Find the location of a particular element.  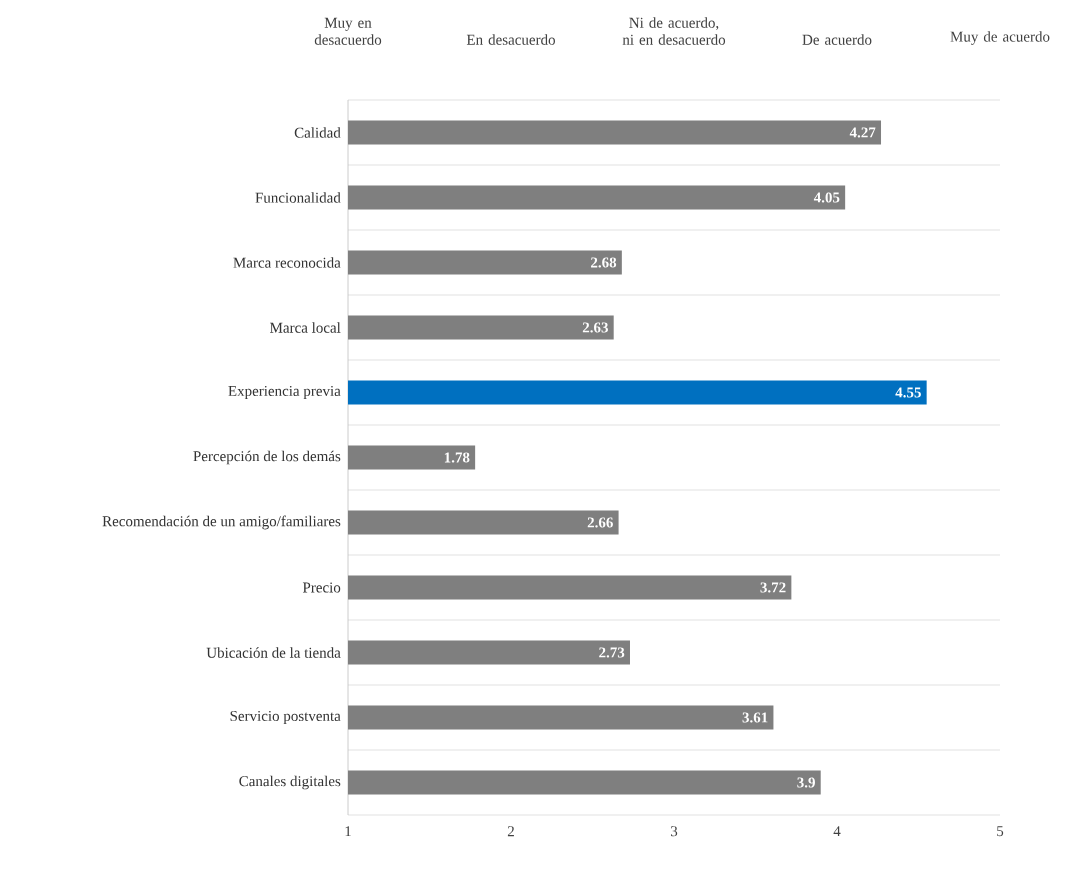

data-label: 3.61 is located at coordinates (755, 717).